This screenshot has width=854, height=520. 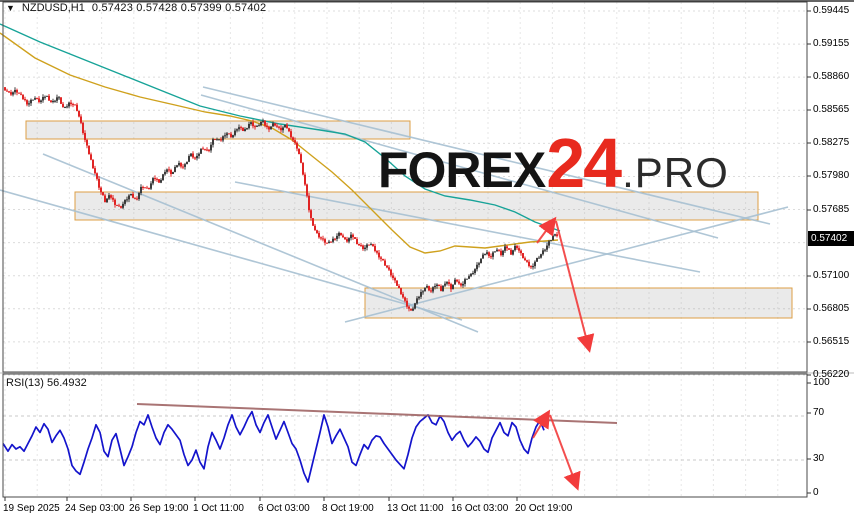 I want to click on time-axis-label: 26 Sep 19:00, so click(x=159, y=508).